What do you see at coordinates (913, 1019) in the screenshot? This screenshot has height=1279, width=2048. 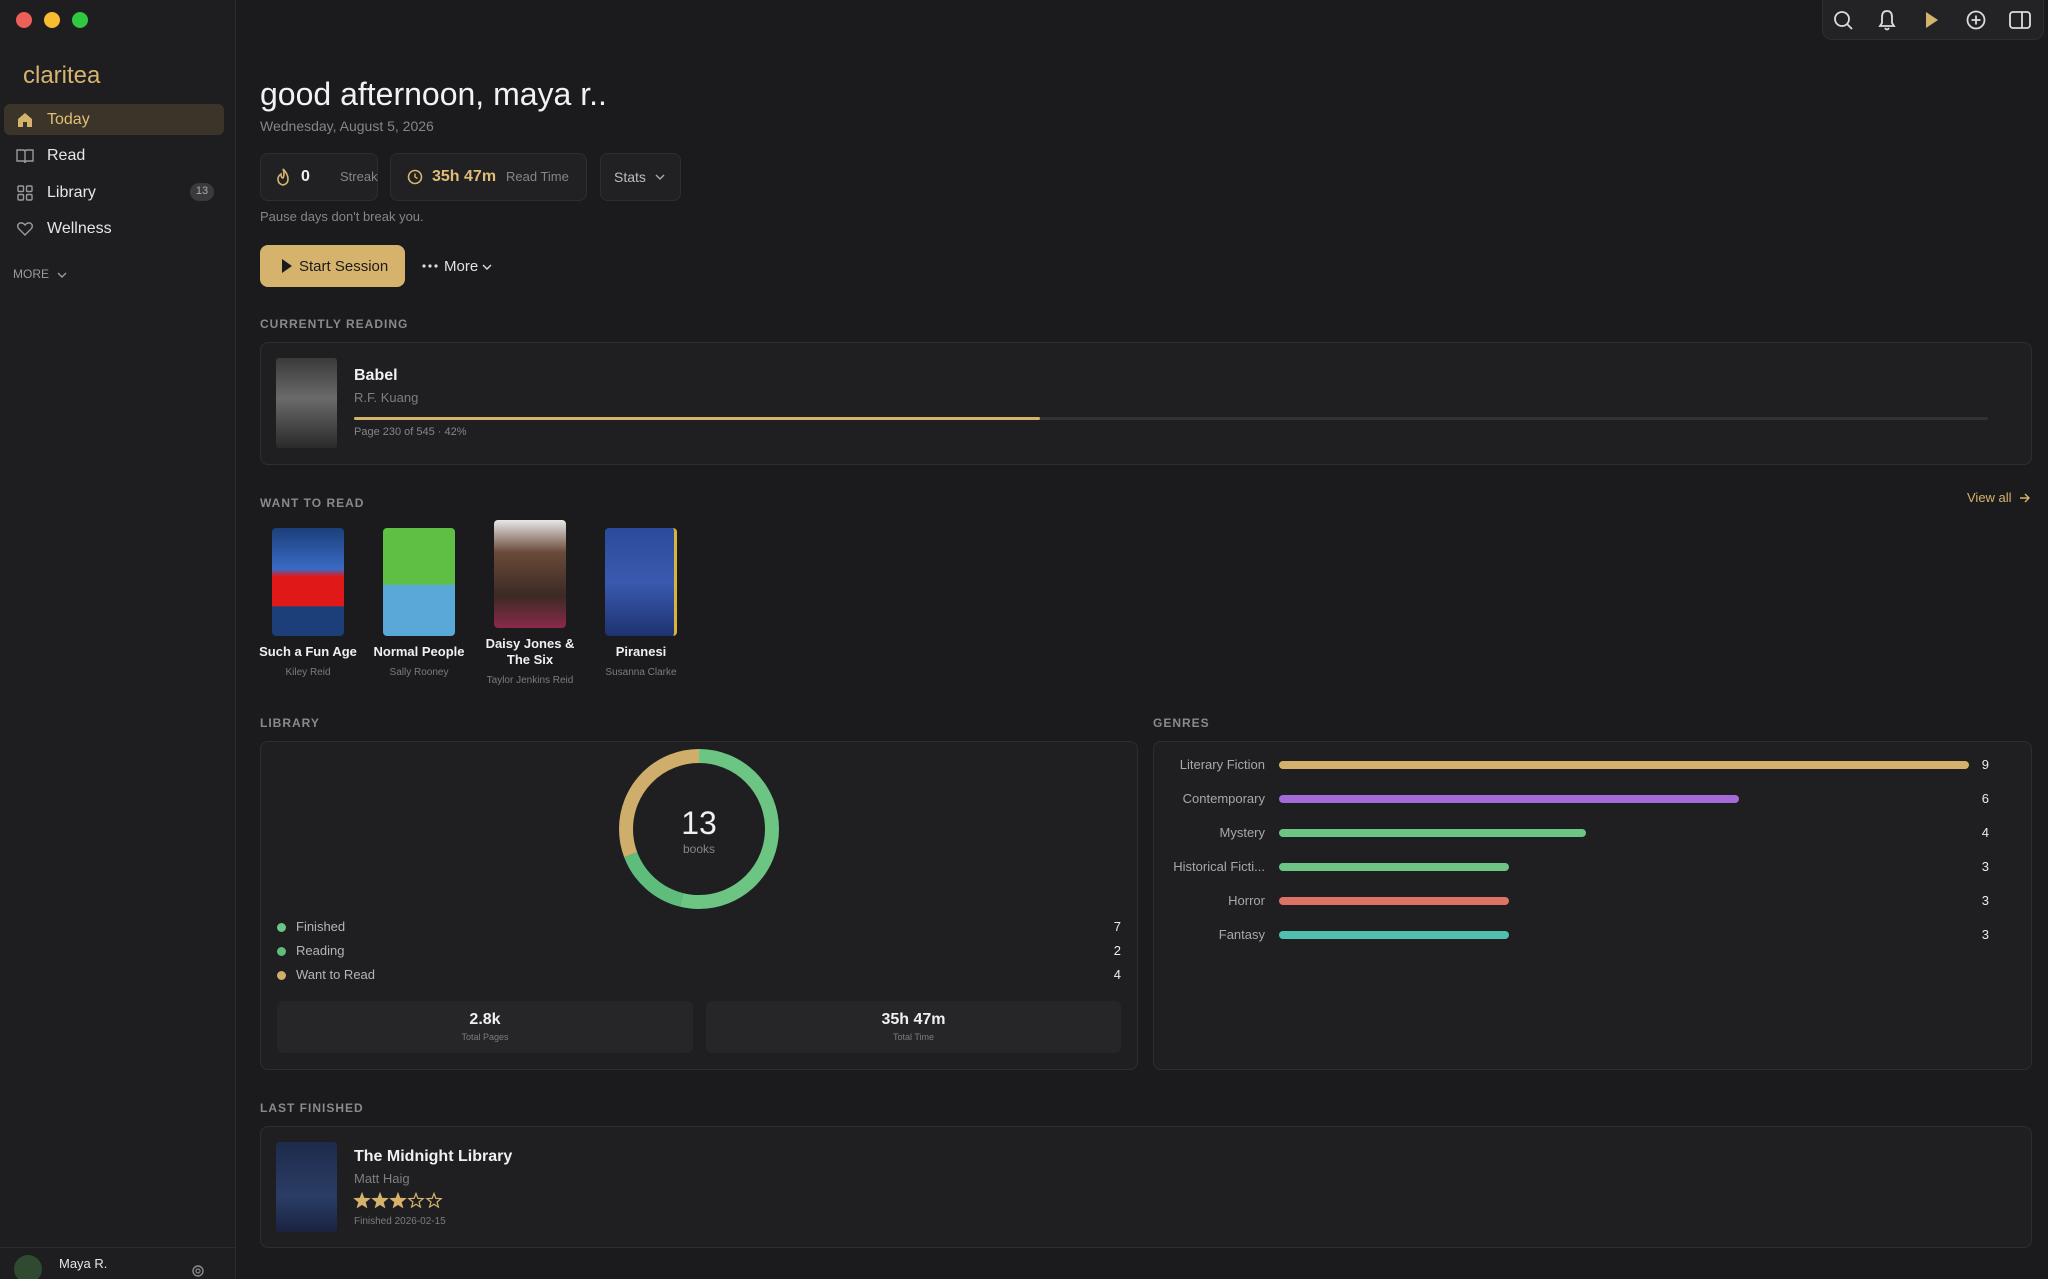 I see `stat-value: 35h 47m` at bounding box center [913, 1019].